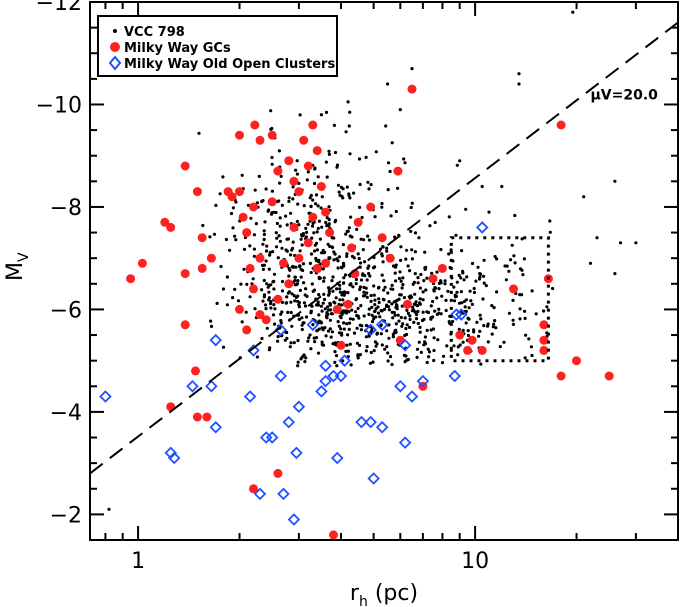 Image resolution: width=680 pixels, height=607 pixels. I want to click on y-tick-label: −8, so click(66, 208).